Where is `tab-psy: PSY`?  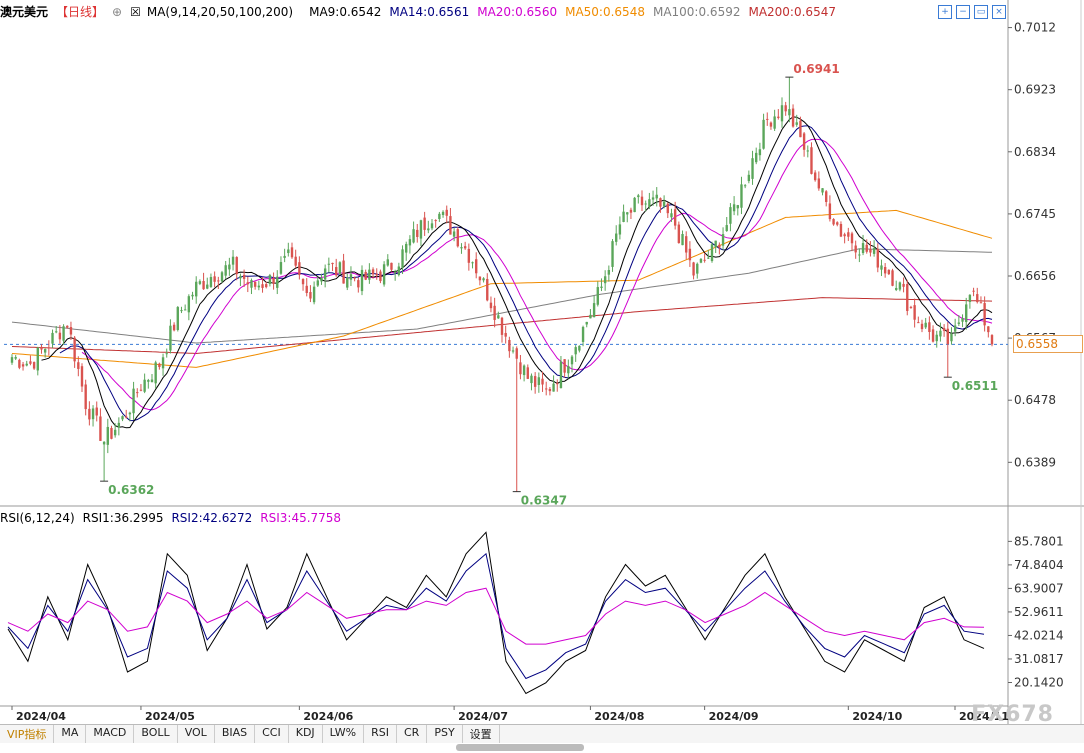
tab-psy: PSY is located at coordinates (445, 734).